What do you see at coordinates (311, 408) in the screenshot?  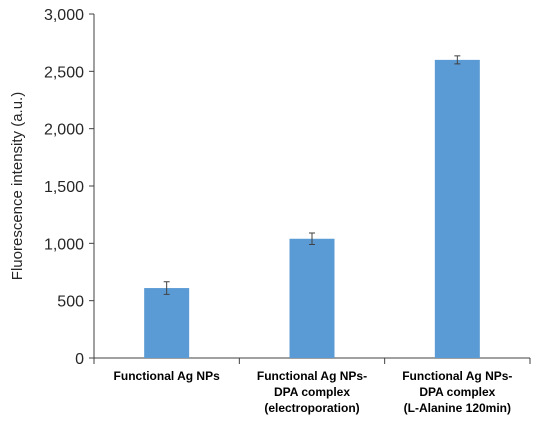 I see `x-category-label-line: (electroporation)` at bounding box center [311, 408].